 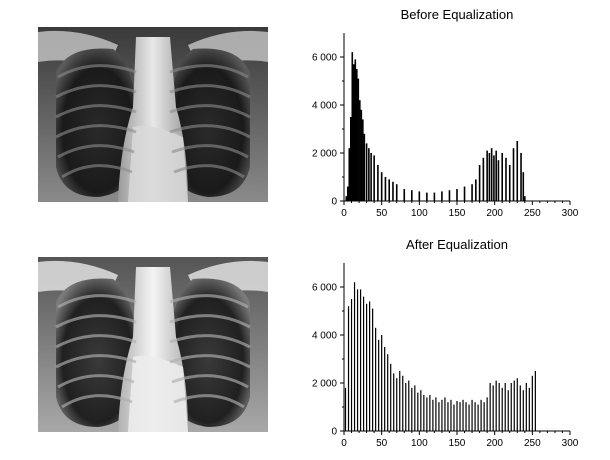 I want to click on x-tick-label-before: 100, so click(x=419, y=213).